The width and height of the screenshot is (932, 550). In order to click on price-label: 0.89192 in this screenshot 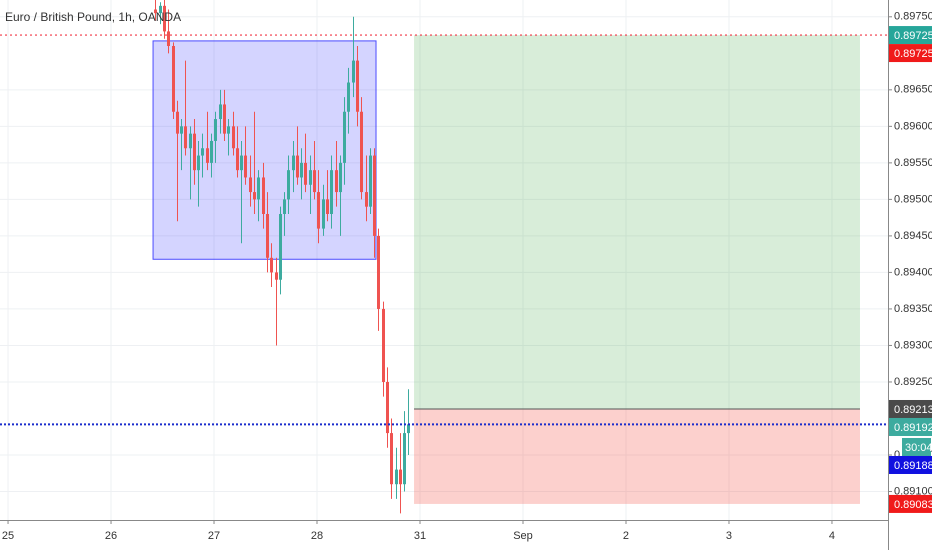, I will do `click(913, 428)`.